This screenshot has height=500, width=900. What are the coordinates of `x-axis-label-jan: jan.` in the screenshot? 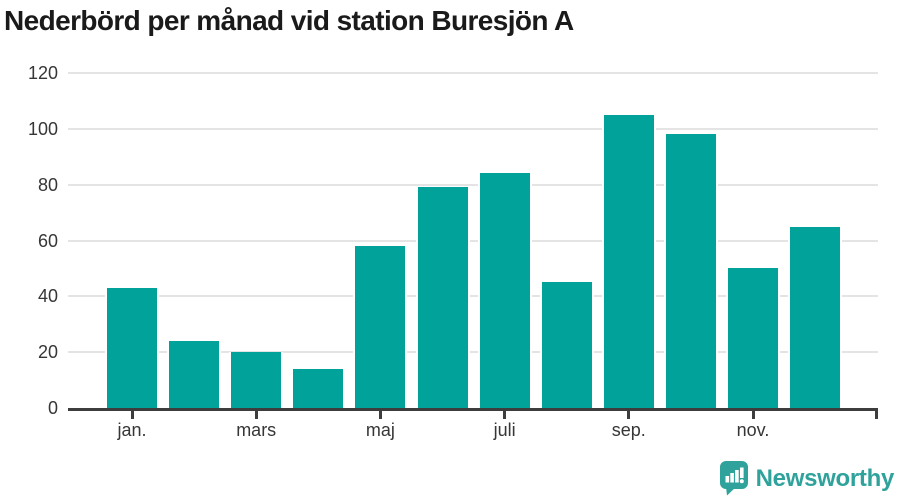 It's located at (132, 430).